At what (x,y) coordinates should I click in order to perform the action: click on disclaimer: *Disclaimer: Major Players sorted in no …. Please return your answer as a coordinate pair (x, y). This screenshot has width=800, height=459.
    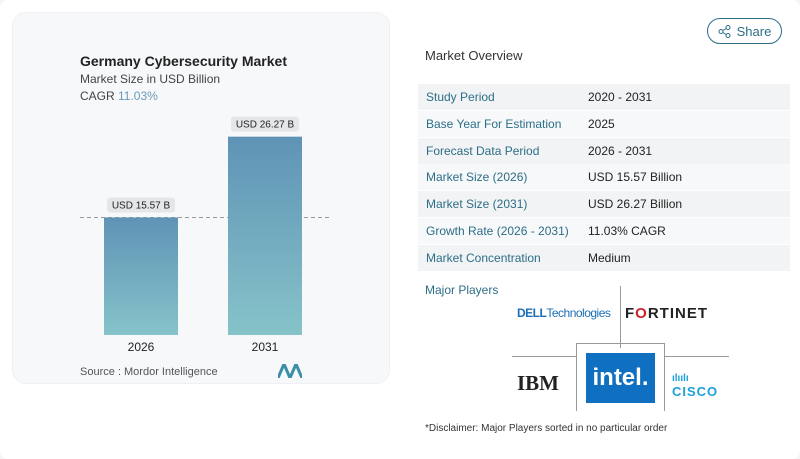
    Looking at the image, I should click on (546, 428).